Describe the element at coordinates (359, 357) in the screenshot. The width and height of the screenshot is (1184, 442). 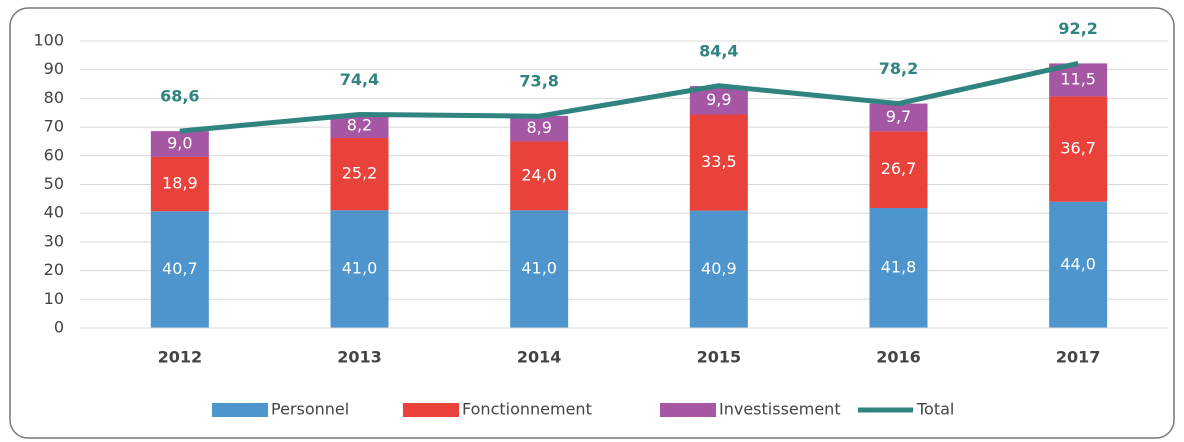
I see `x-tick-label: 2013` at that location.